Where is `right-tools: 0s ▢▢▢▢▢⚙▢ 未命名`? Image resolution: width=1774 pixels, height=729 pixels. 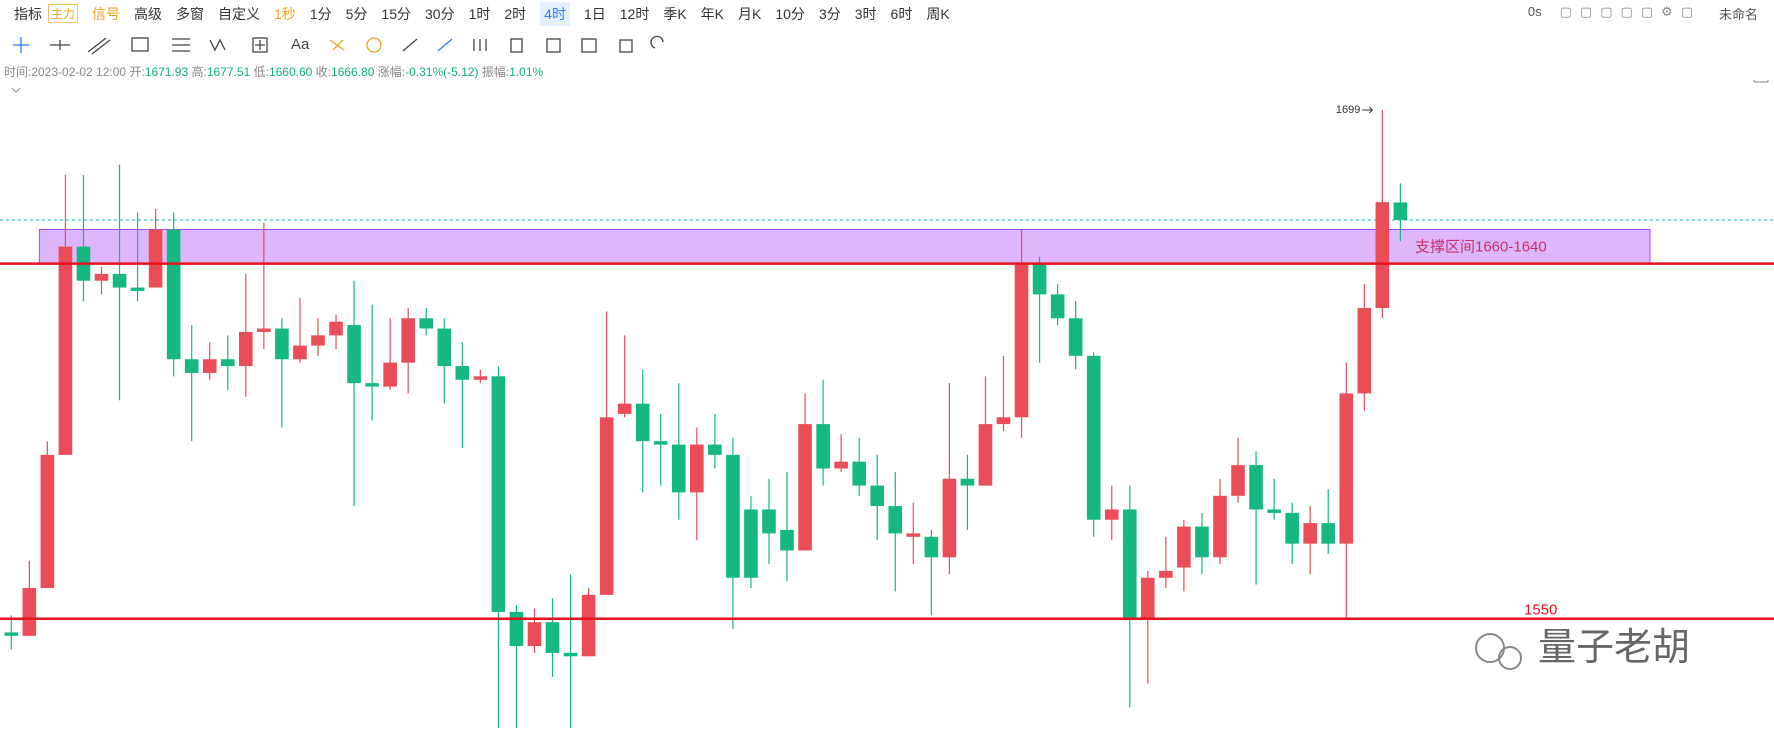
right-tools: 0s ▢▢▢▢▢⚙▢ 未命名 is located at coordinates (1643, 13).